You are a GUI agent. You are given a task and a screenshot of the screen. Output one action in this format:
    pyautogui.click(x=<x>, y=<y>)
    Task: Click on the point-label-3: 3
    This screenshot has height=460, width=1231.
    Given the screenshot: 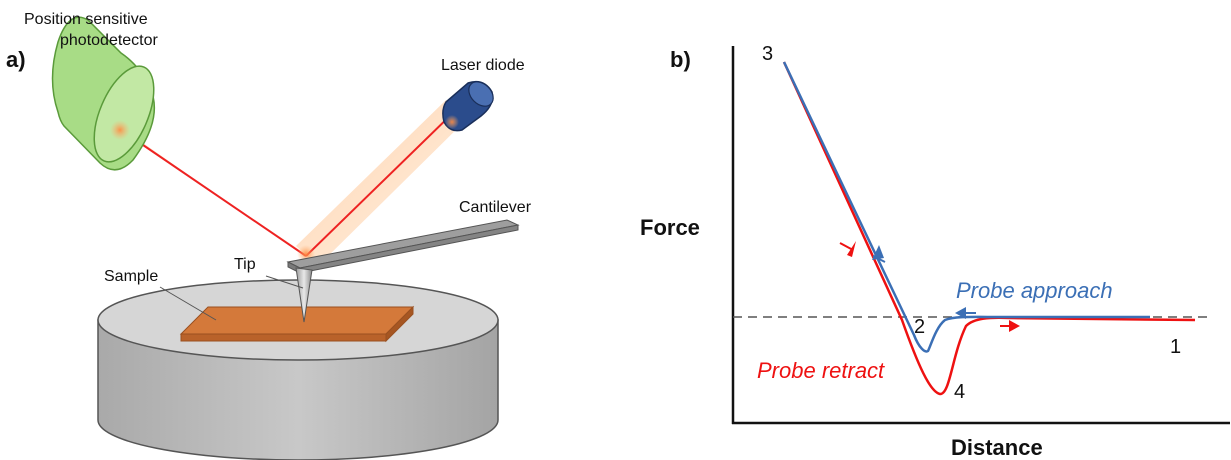 What is the action you would take?
    pyautogui.click(x=767, y=54)
    